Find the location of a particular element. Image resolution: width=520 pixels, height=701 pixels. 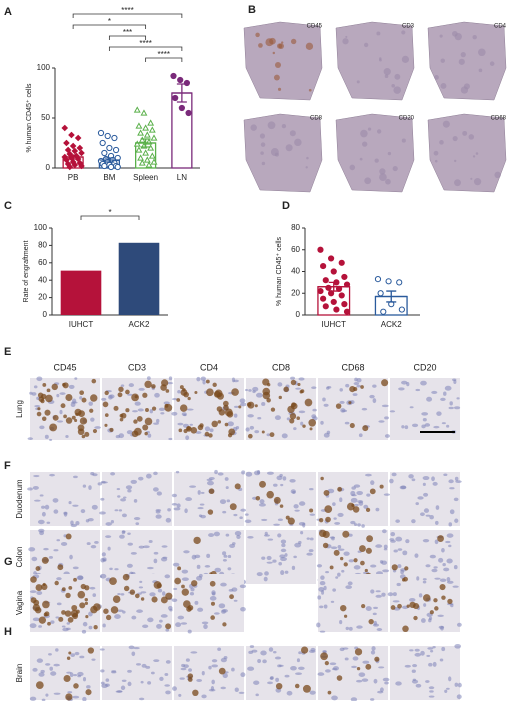

significance-label: **** is located at coordinates (164, 54).